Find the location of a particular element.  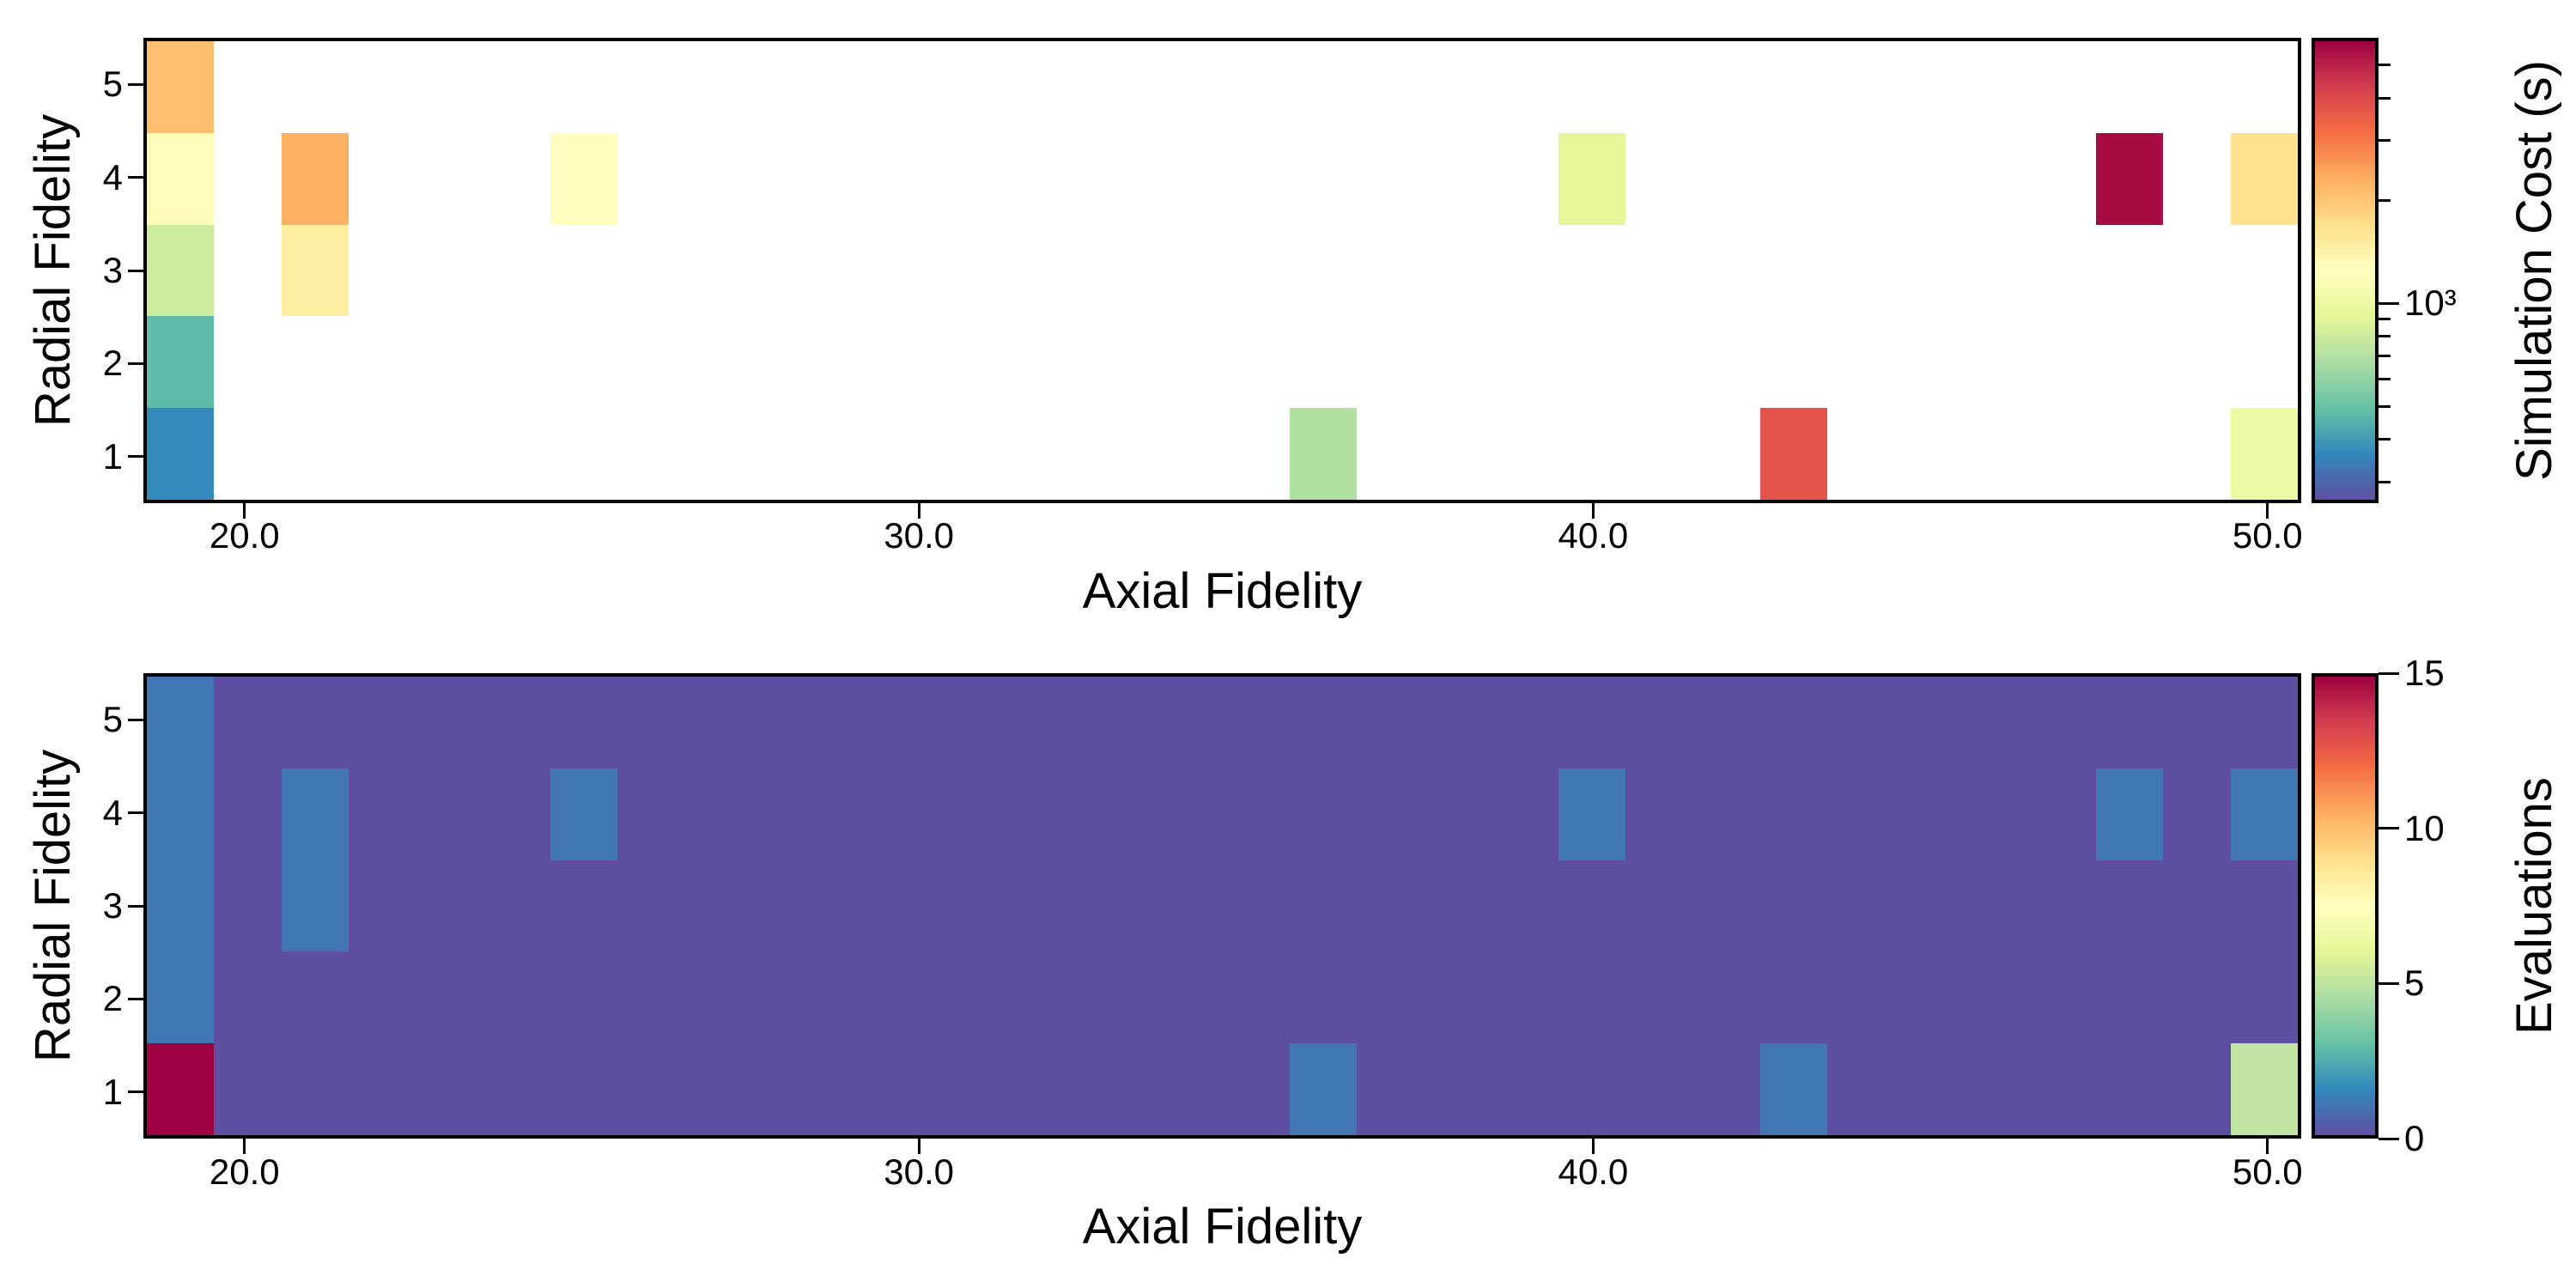

heatmap-cell-evaluations-a19-r2 is located at coordinates (181, 998).